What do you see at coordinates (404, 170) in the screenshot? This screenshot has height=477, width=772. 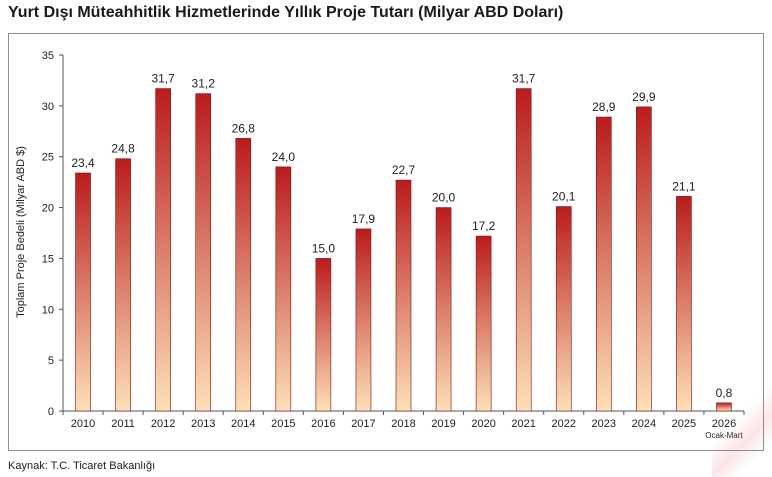 I see `bar-value-label: 22,7` at bounding box center [404, 170].